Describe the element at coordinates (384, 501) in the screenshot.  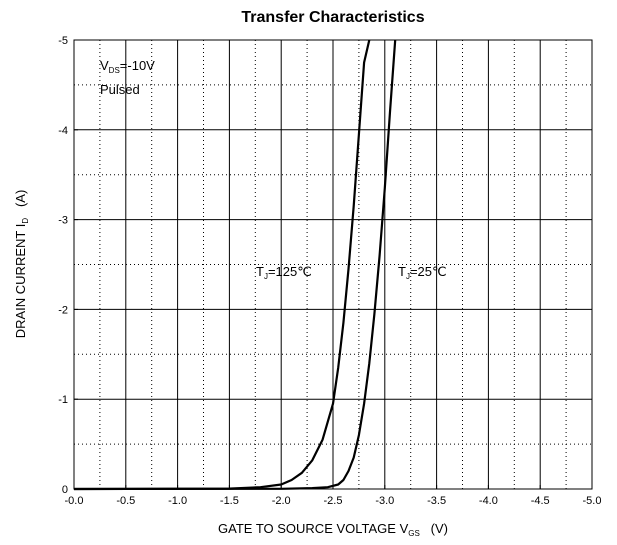
I see `x-tick-label: -3.0` at that location.